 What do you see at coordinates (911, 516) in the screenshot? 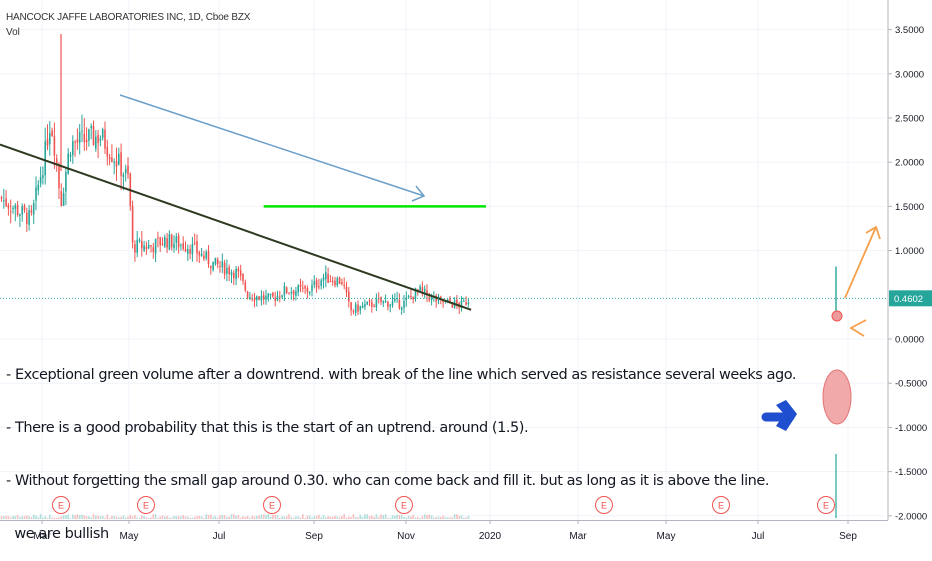
I see `y-tick-label: -2.0000` at bounding box center [911, 516].